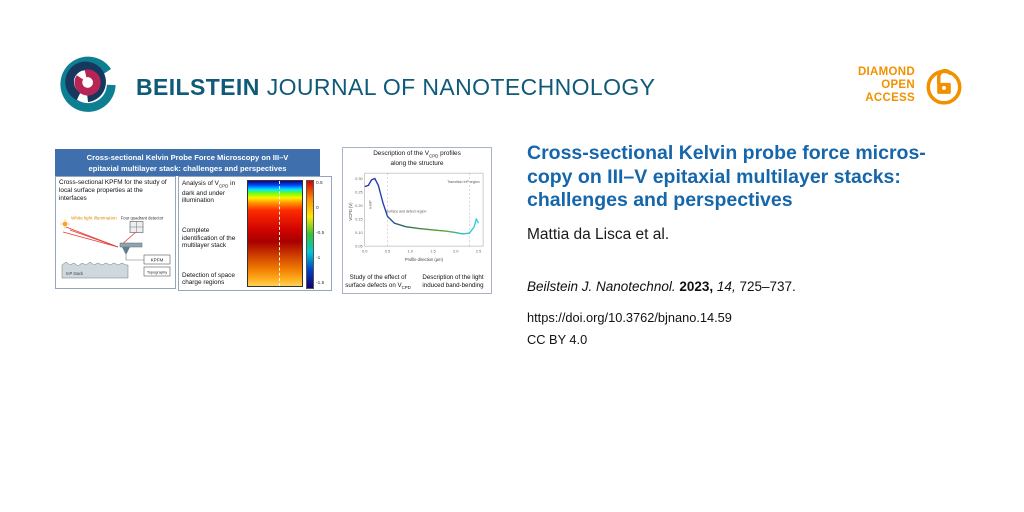  What do you see at coordinates (479, 251) in the screenshot?
I see `svg-text: 2.5` at bounding box center [479, 251].